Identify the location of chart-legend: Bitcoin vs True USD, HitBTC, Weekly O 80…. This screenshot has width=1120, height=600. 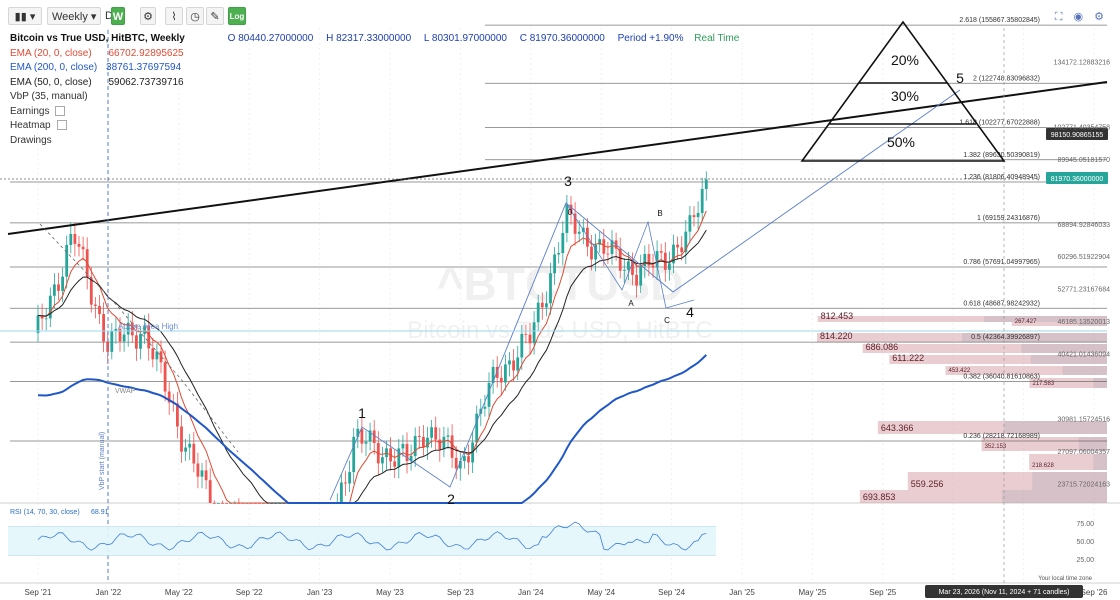
(374, 90).